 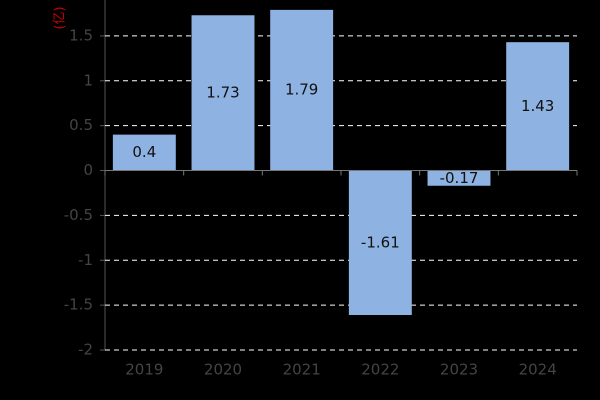 What do you see at coordinates (223, 370) in the screenshot?
I see `x-tick-label: 2020` at bounding box center [223, 370].